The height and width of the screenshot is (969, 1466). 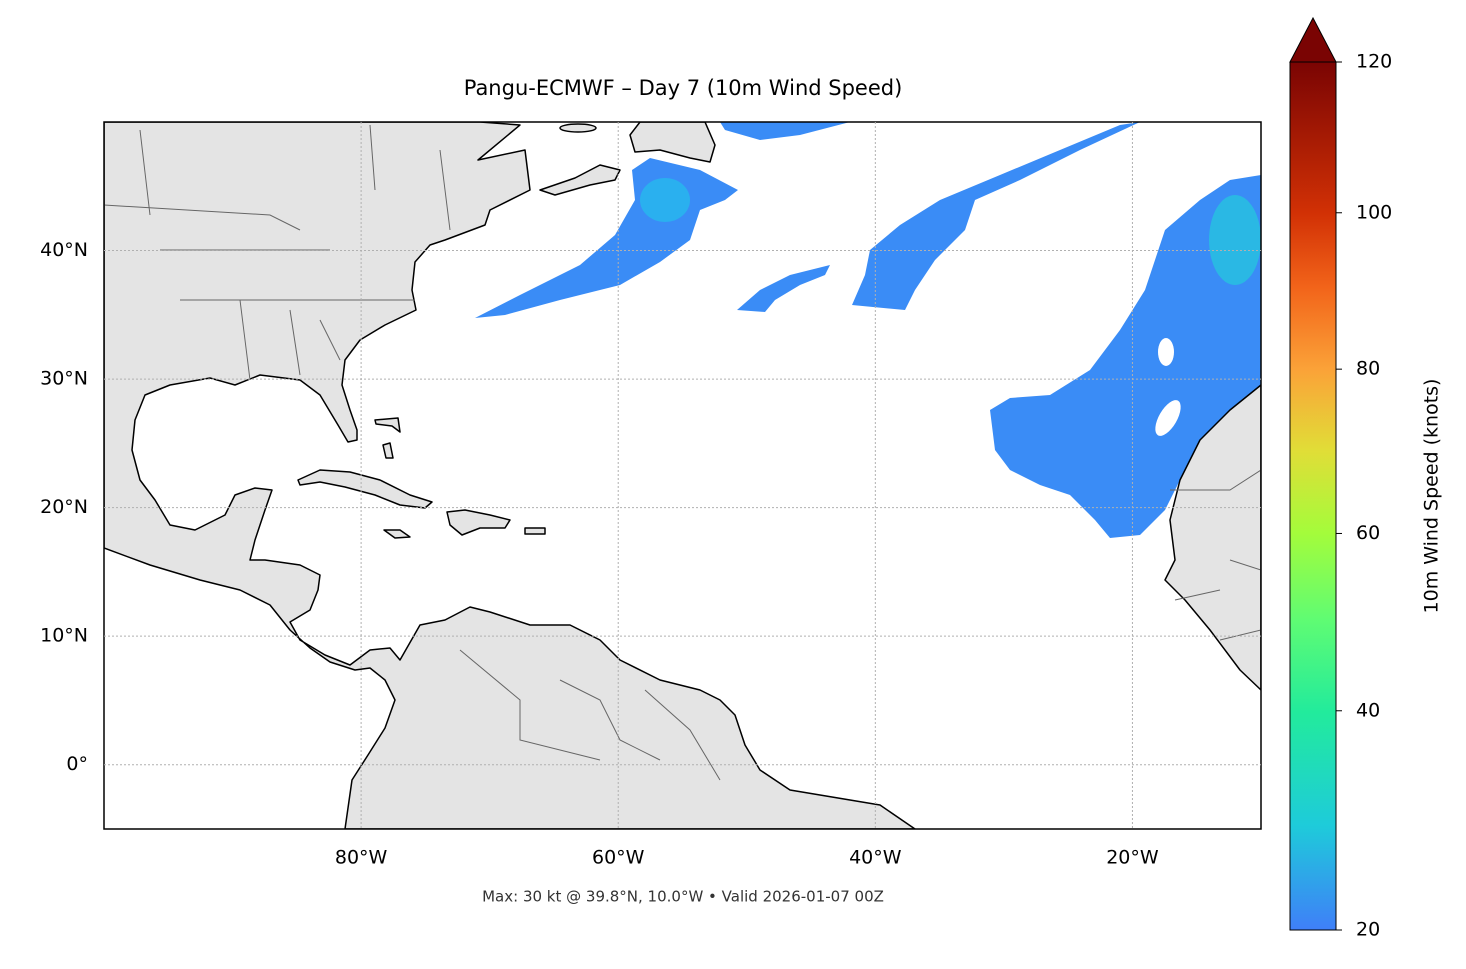 I want to click on colorbar-tick-label: 40, so click(x=1368, y=710).